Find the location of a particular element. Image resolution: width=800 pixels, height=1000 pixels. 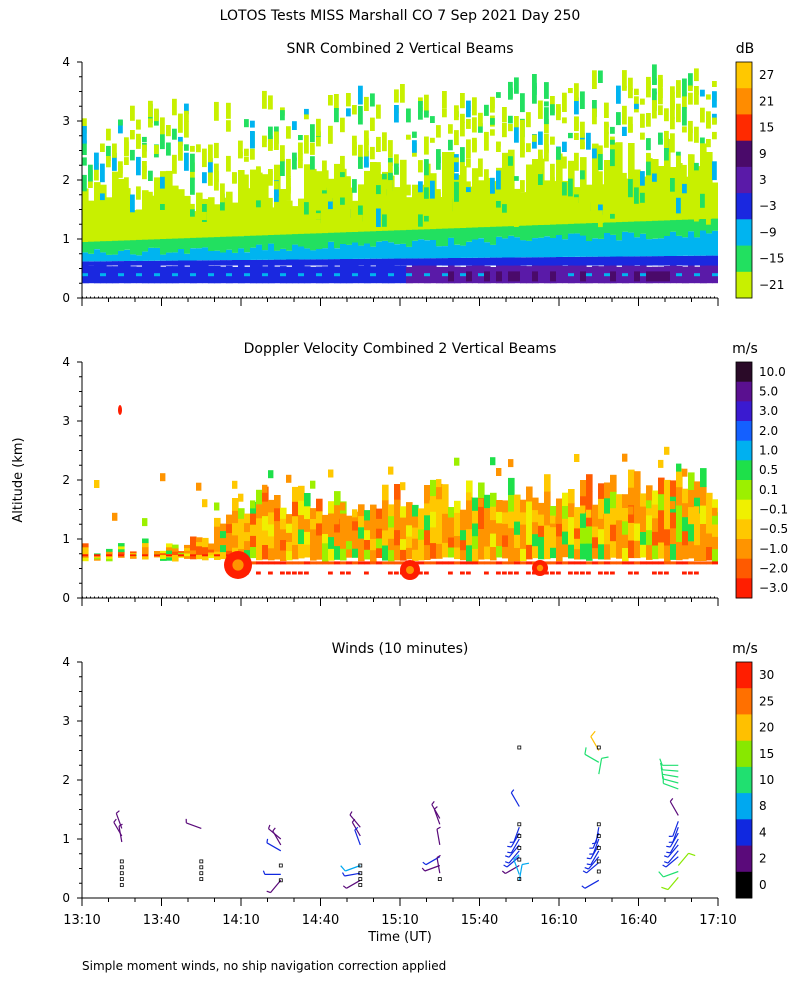

colorbar-label: 15 is located at coordinates (766, 754).